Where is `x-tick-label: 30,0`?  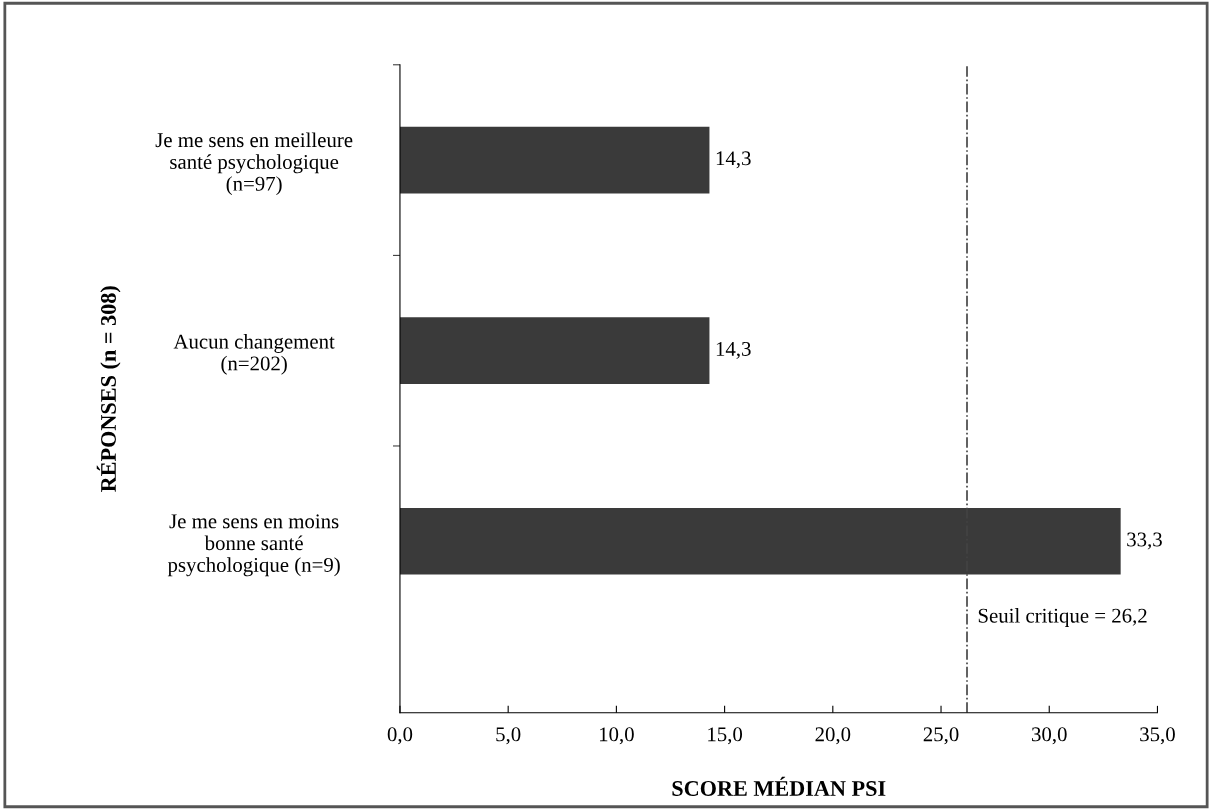
x-tick-label: 30,0 is located at coordinates (1049, 736).